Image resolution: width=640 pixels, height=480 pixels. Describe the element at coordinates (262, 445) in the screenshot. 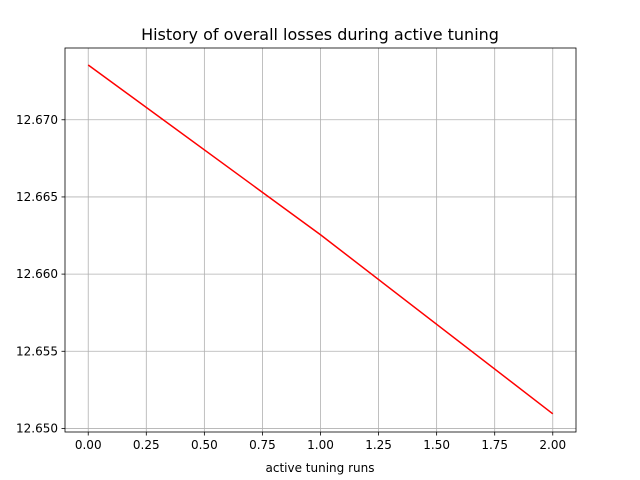

I see `x-tick-label: 0.75` at that location.